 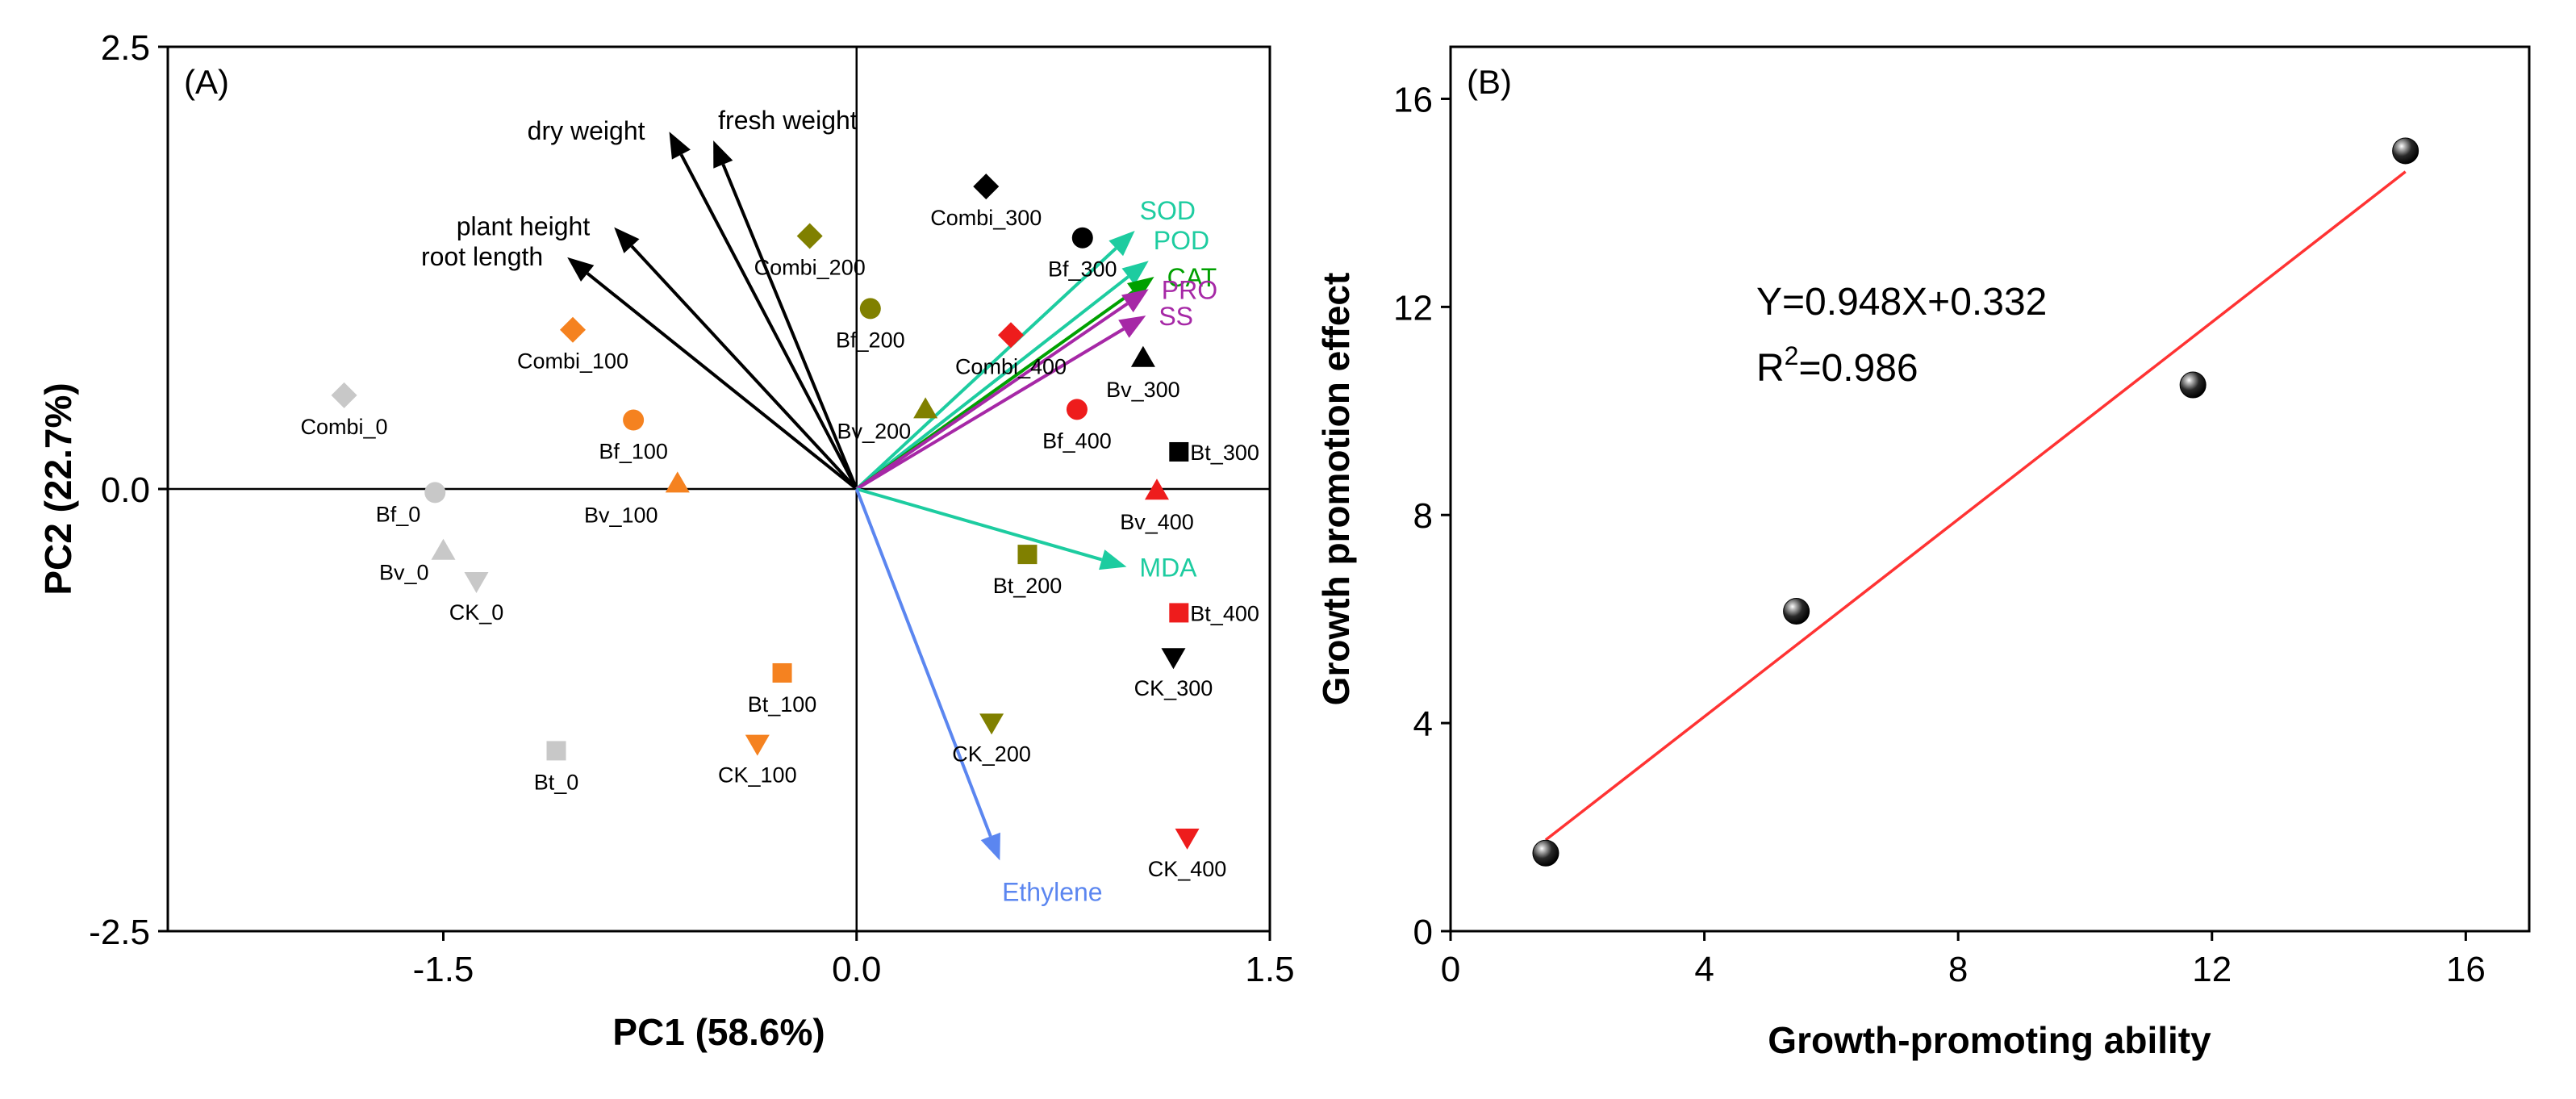 I want to click on loading-arrow-mda, so click(x=980, y=524).